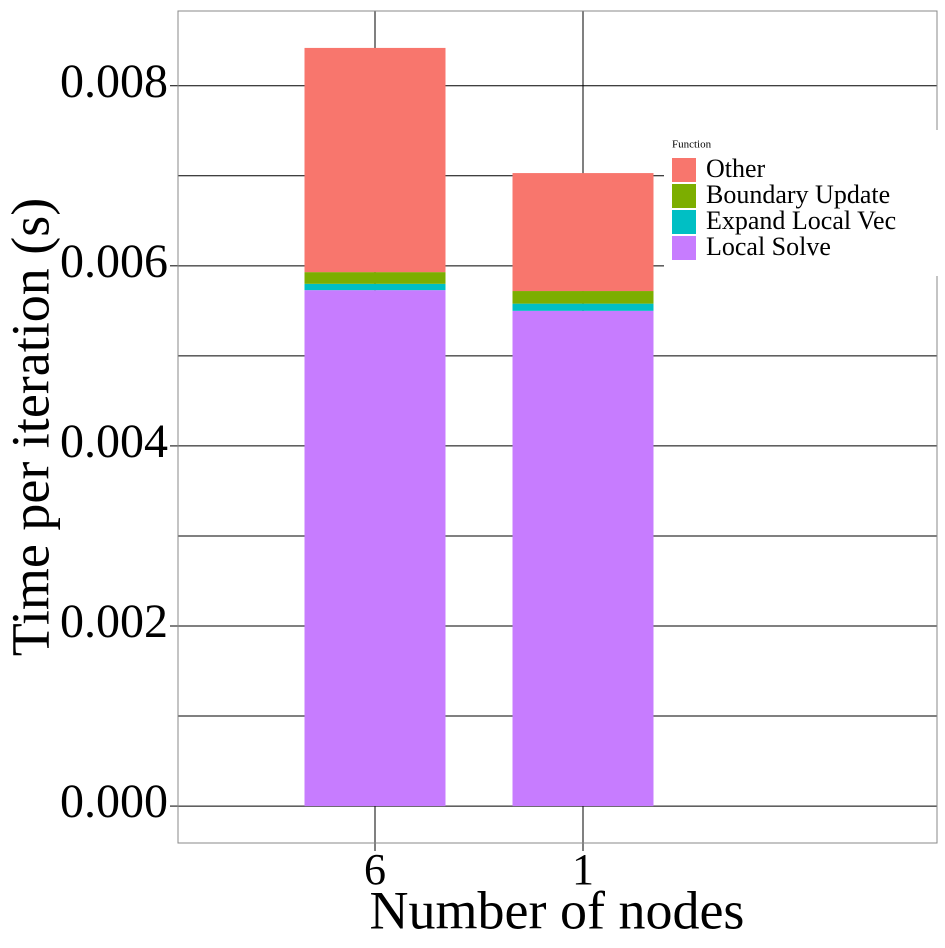 The width and height of the screenshot is (945, 948). Describe the element at coordinates (583, 869) in the screenshot. I see `x-tick-label: 1` at that location.